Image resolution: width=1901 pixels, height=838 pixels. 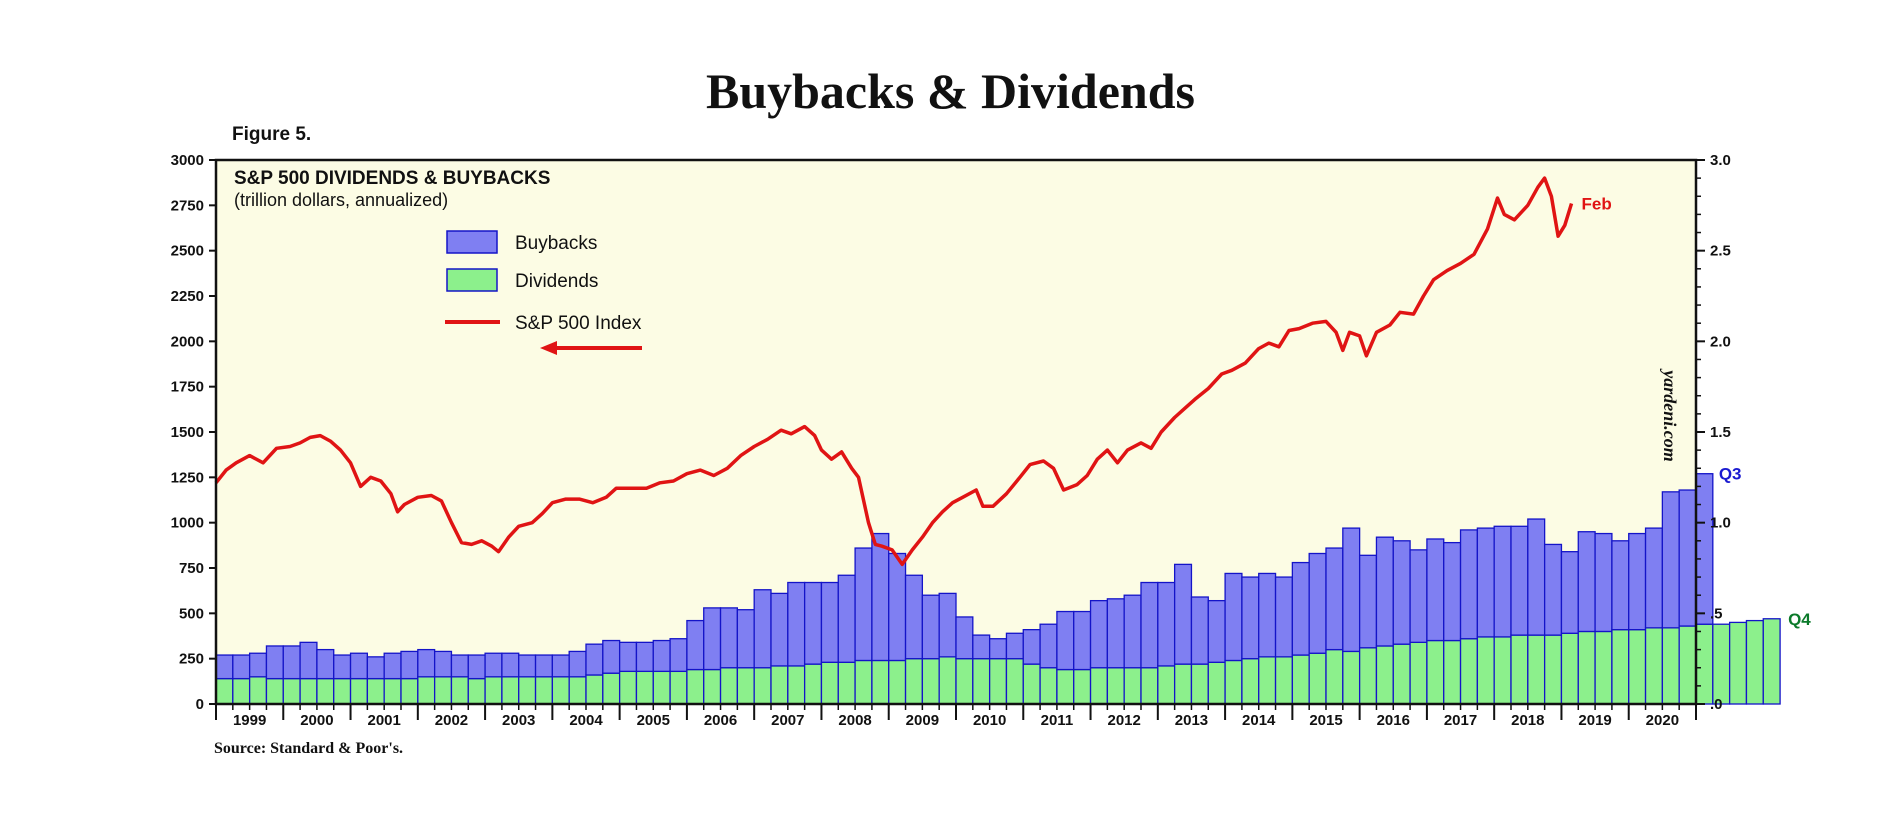 I want to click on x-axis-tick-label: 2017, so click(x=1460, y=720).